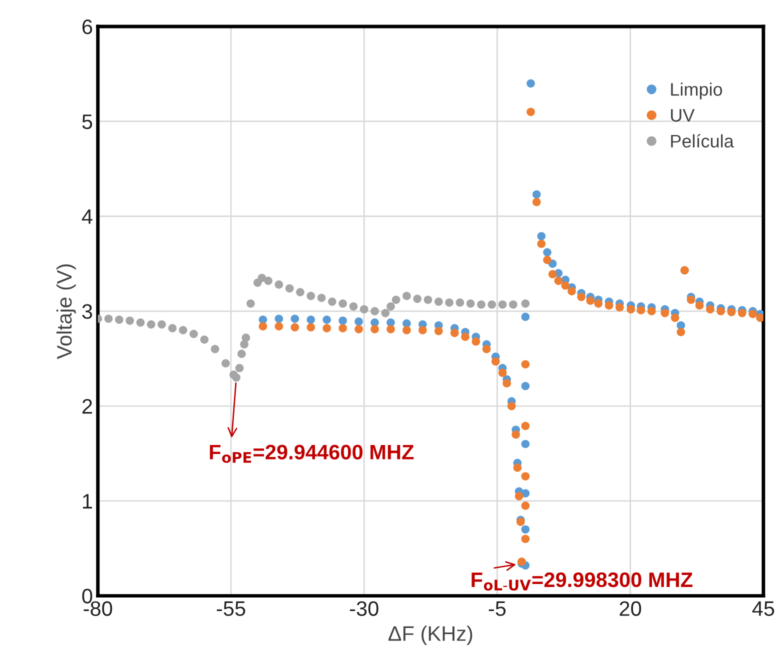 The image size is (783, 662). I want to click on x-tick-label: -80, so click(98, 608).